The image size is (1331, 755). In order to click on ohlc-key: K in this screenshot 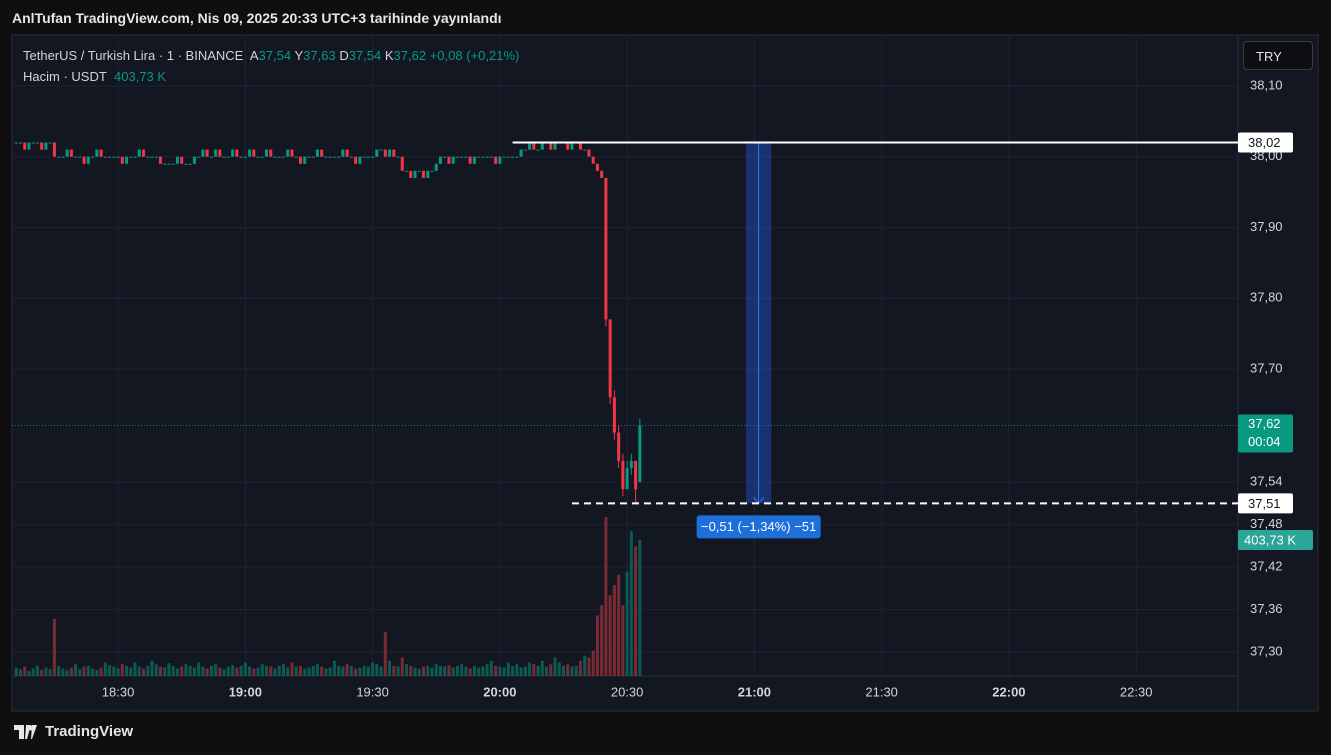, I will do `click(389, 55)`.